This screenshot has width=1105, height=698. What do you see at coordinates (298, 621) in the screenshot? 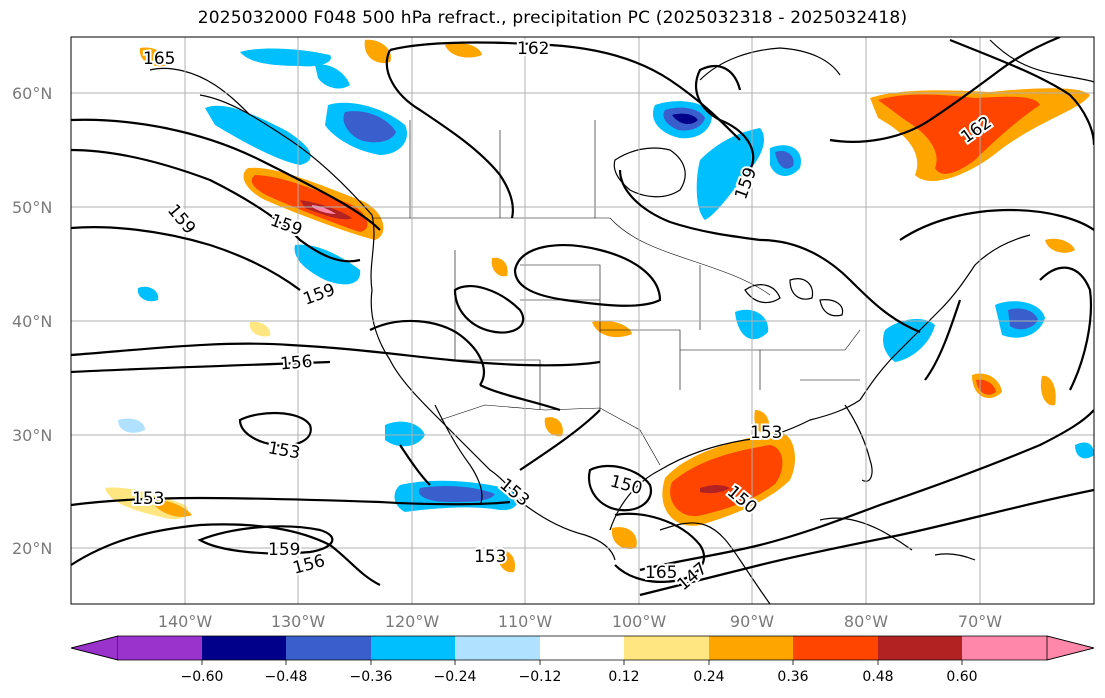
I see `lon-label: 130°W` at bounding box center [298, 621].